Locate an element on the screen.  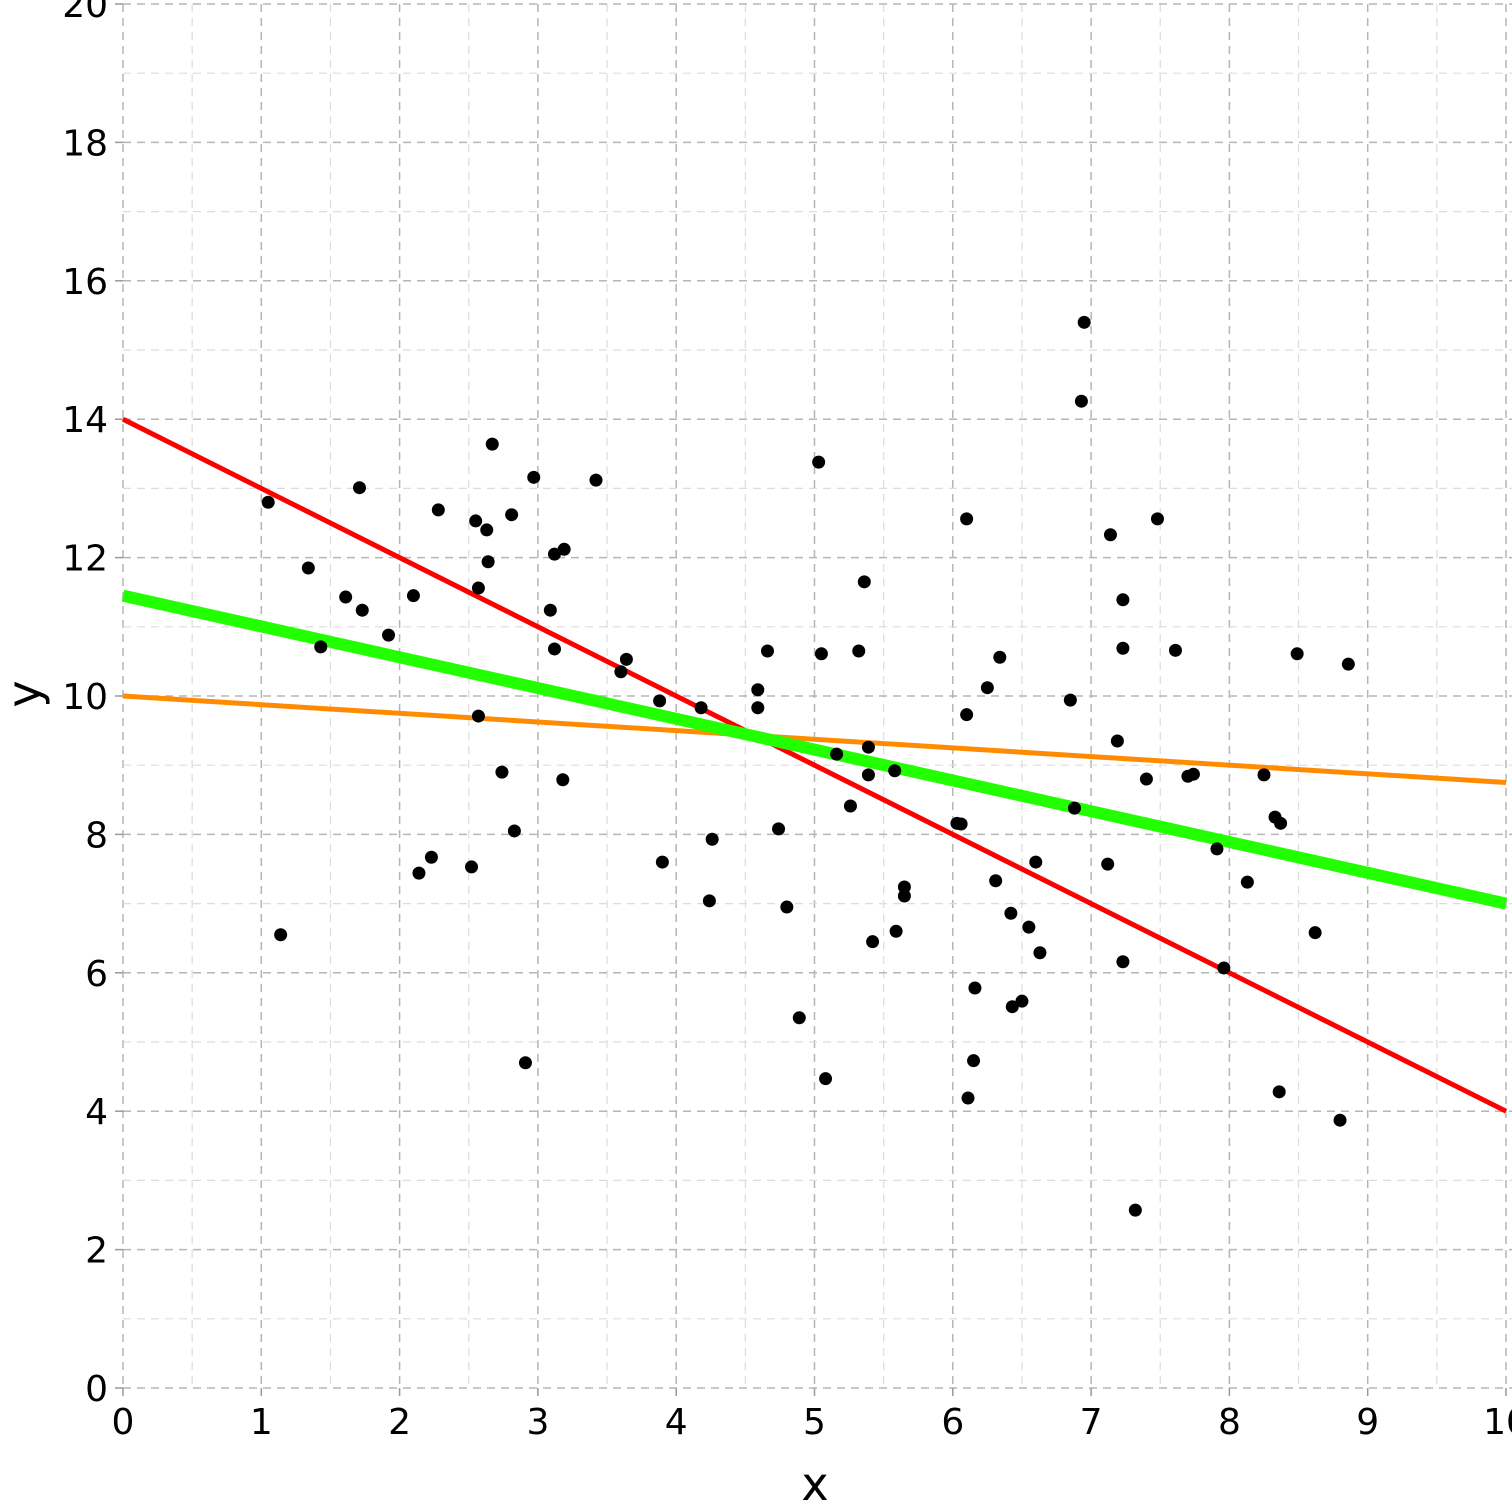
y-axis-label: y is located at coordinates (25, 693).